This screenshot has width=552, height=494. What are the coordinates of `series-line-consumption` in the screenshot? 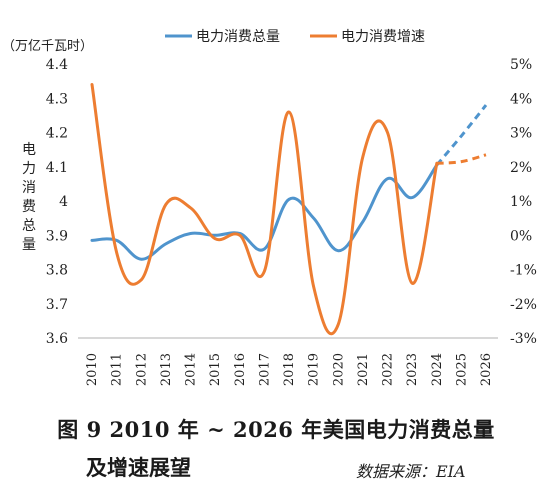 It's located at (264, 212).